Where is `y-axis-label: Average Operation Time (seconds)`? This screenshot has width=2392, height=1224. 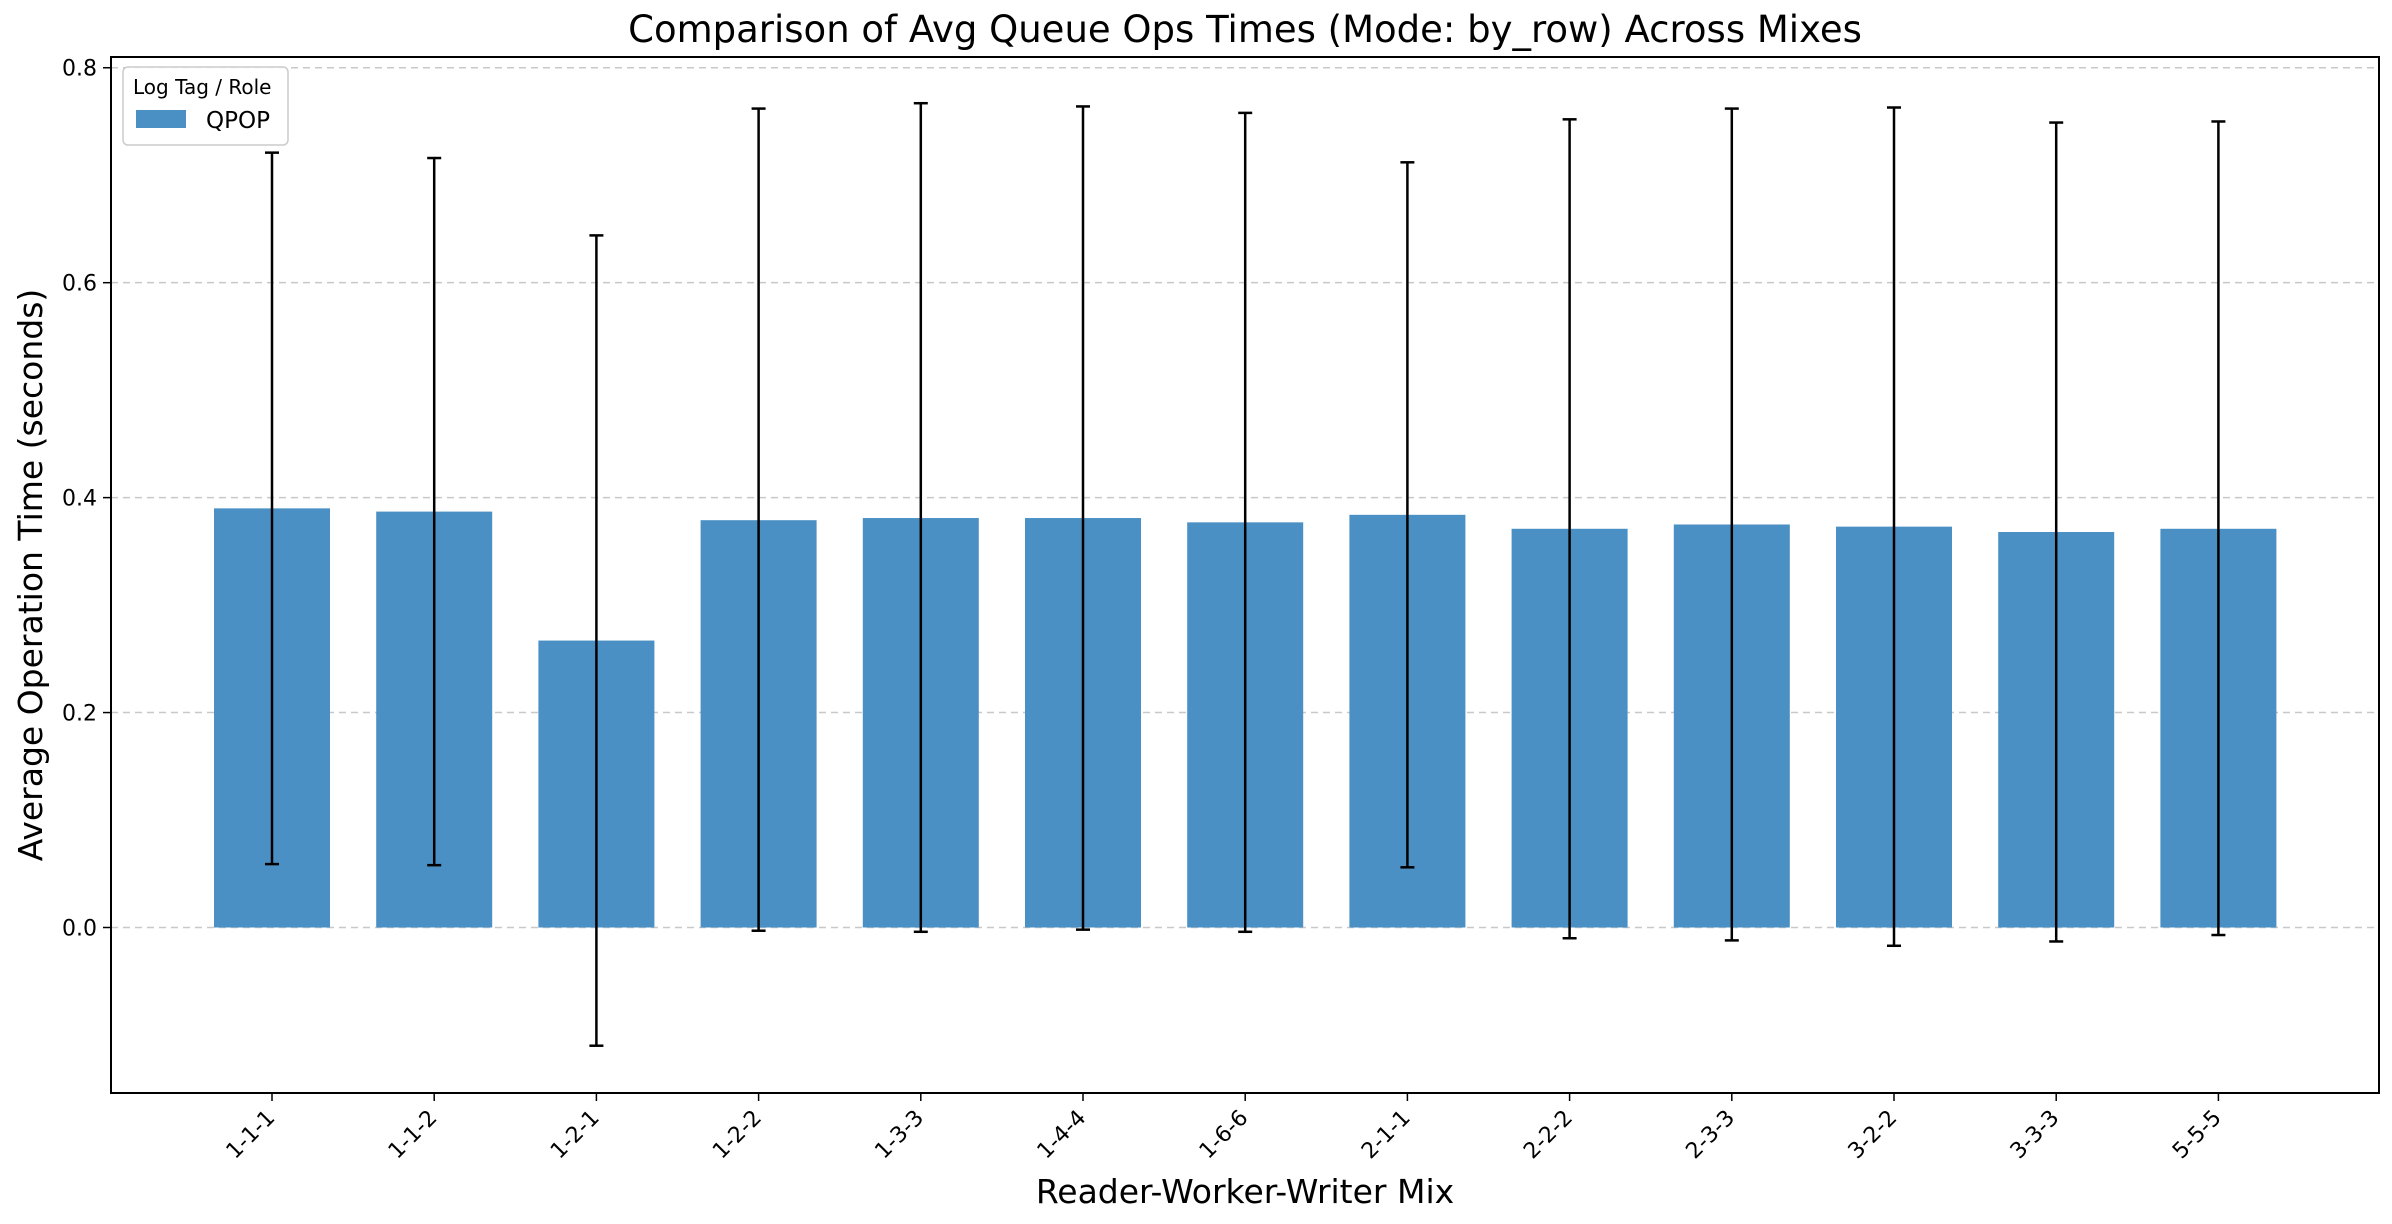 y-axis-label: Average Operation Time (seconds) is located at coordinates (30, 575).